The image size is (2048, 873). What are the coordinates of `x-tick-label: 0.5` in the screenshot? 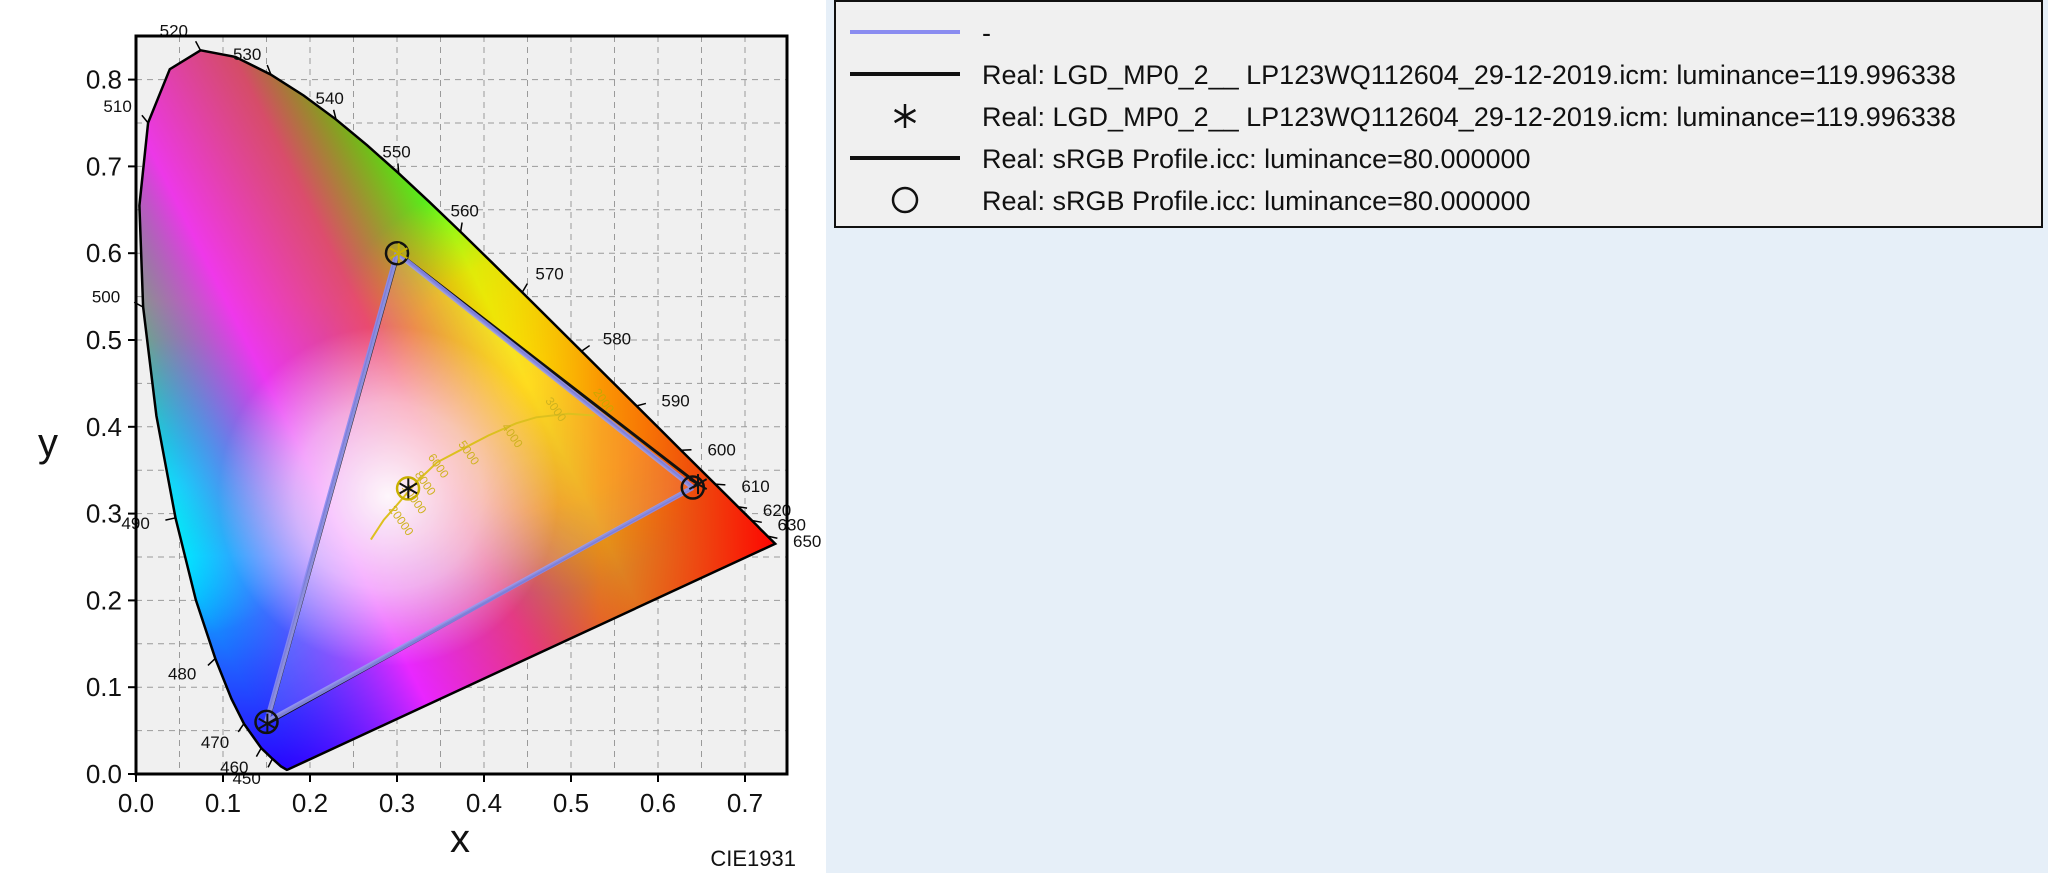 It's located at (571, 803).